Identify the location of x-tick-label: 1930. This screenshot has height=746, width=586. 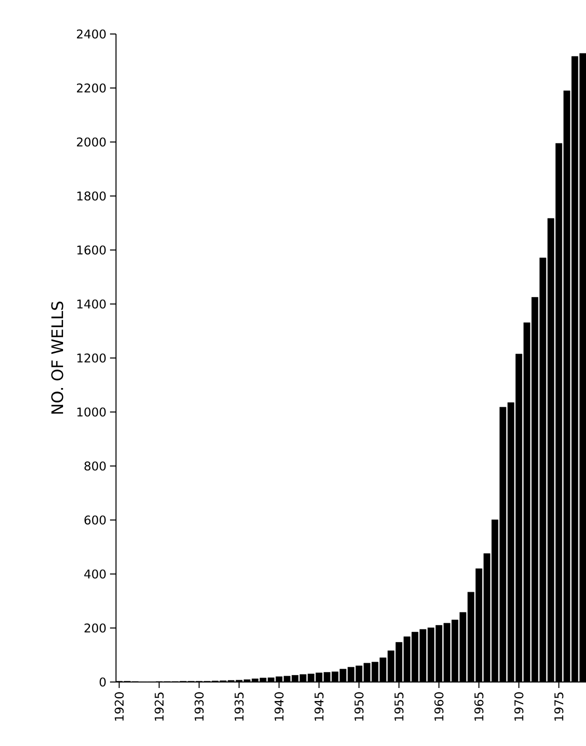
(199, 706).